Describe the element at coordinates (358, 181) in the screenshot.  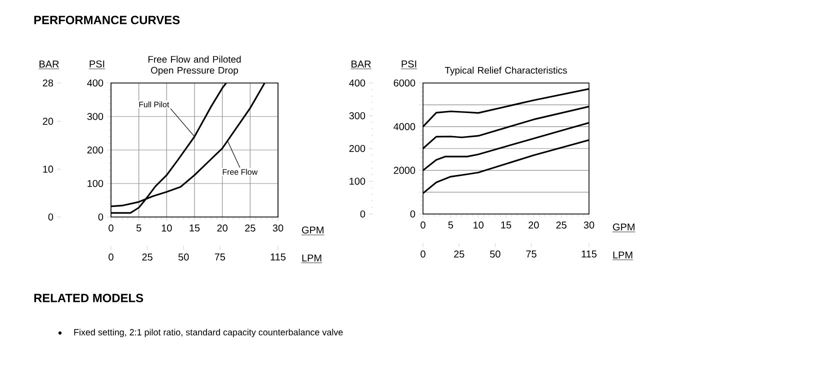
I see `y2-tick-label: 100` at that location.